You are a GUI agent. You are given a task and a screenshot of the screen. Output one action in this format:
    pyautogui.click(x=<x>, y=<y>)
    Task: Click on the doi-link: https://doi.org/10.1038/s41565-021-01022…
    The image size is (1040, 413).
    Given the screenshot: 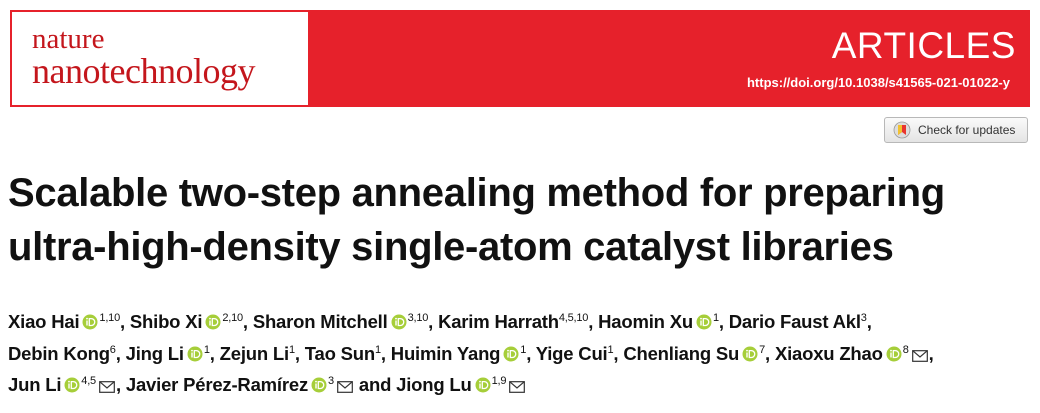 What is the action you would take?
    pyautogui.click(x=878, y=82)
    